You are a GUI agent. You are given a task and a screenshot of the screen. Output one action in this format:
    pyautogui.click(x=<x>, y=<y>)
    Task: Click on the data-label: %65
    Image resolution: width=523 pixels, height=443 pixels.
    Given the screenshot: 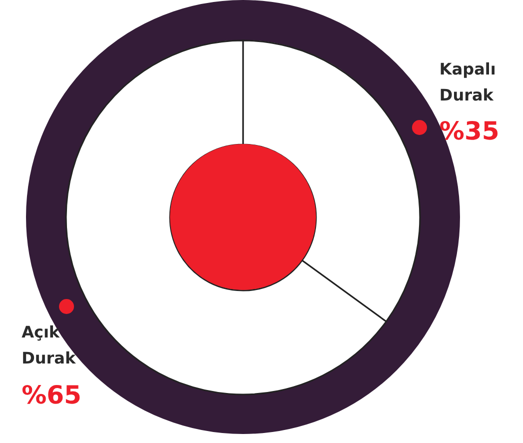 What is the action you would take?
    pyautogui.click(x=52, y=394)
    